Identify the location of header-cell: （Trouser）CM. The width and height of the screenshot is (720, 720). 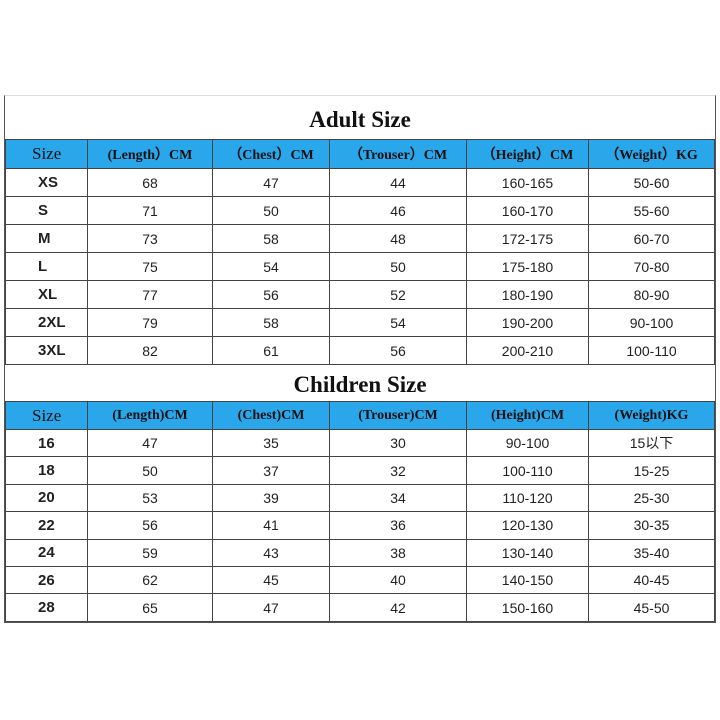
(398, 154).